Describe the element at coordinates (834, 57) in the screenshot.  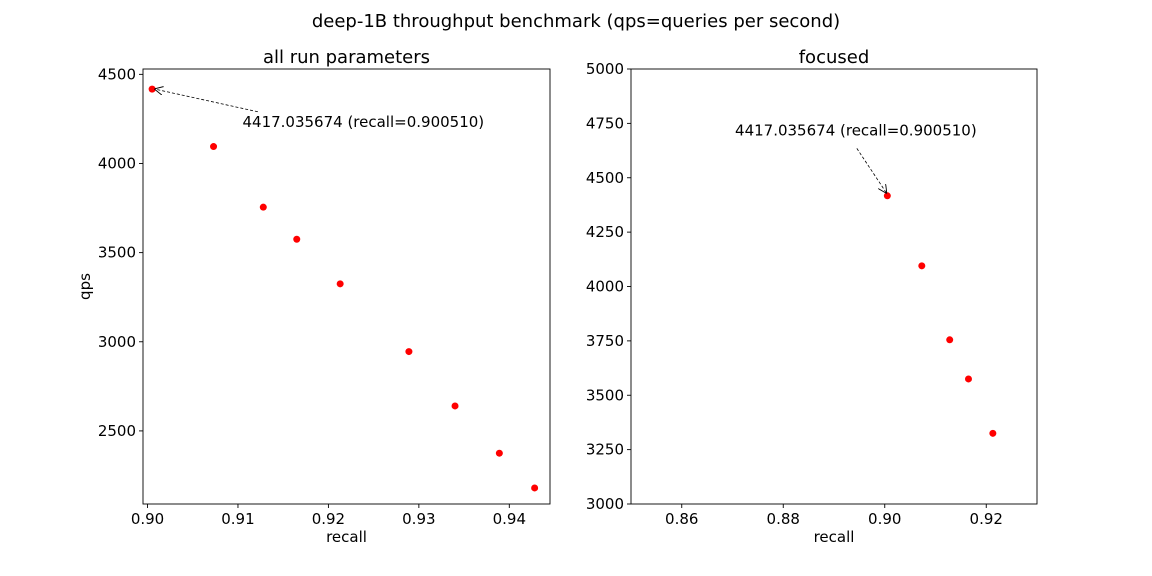
I see `chart-title: focused` at that location.